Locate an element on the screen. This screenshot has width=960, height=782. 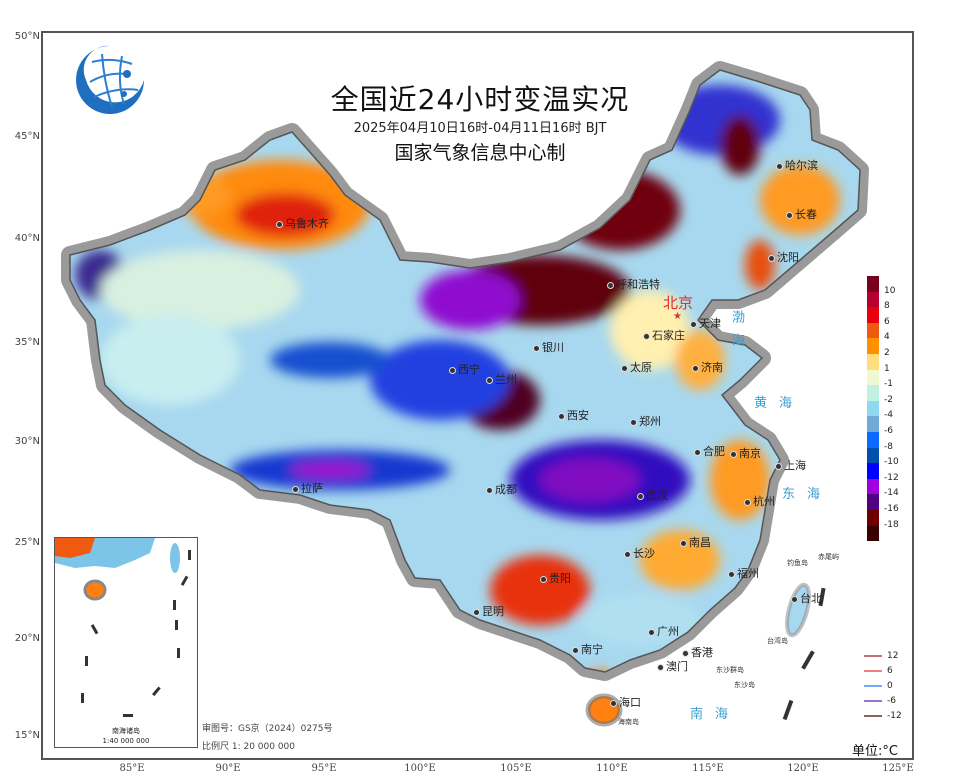
city-label: 贵阳 is located at coordinates (555, 578).